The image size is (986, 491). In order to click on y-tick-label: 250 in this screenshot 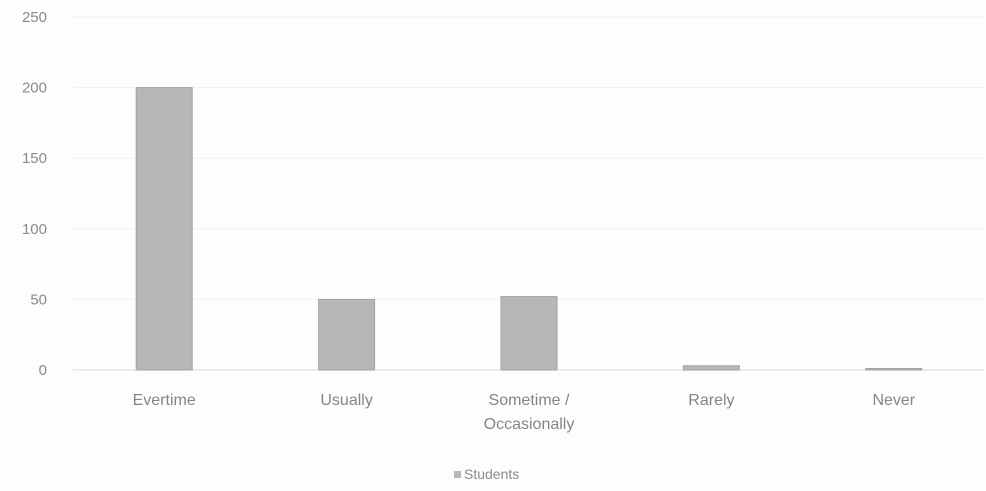, I will do `click(34, 17)`.